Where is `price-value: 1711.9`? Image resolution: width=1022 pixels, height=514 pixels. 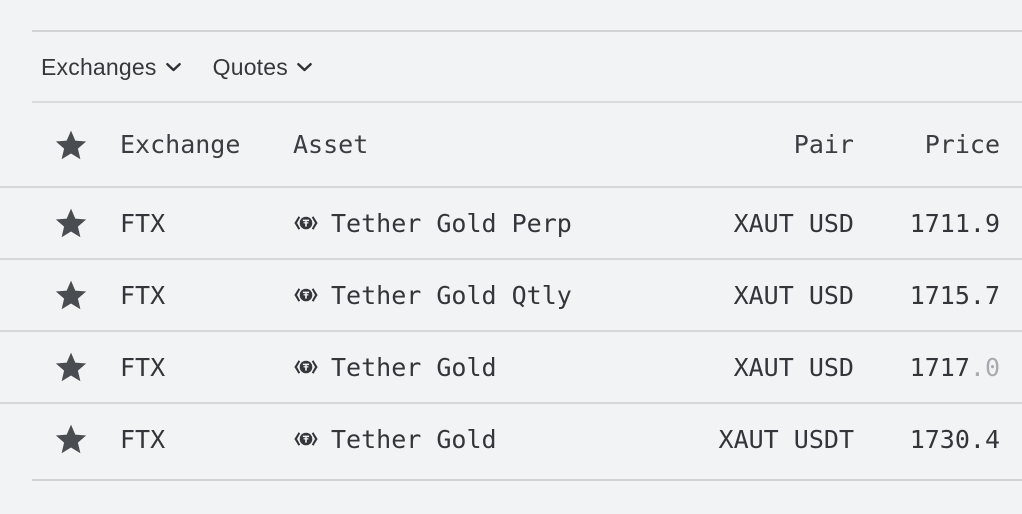
price-value: 1711.9 is located at coordinates (954, 223).